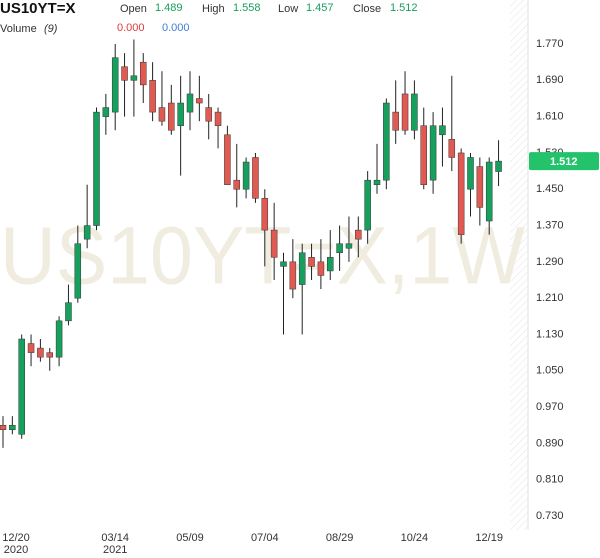 Image resolution: width=600 pixels, height=558 pixels. I want to click on x-tick-label: 10/24, so click(415, 538).